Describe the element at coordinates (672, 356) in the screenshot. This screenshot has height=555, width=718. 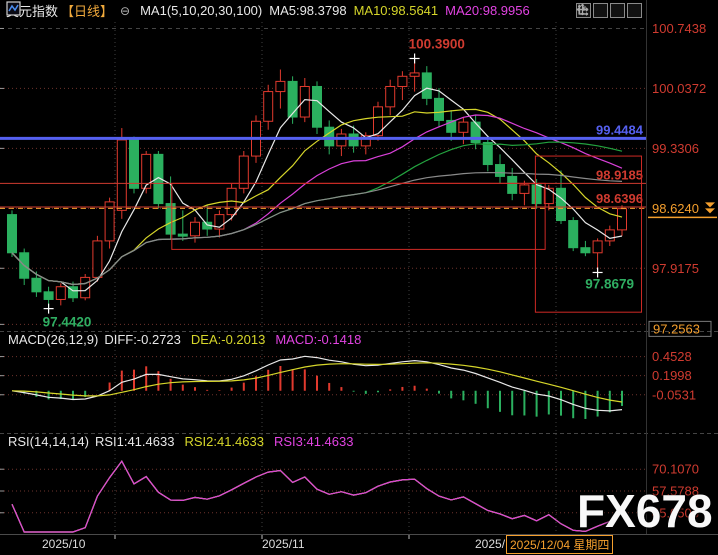
I see `macd-axis-label: 0.4528` at that location.